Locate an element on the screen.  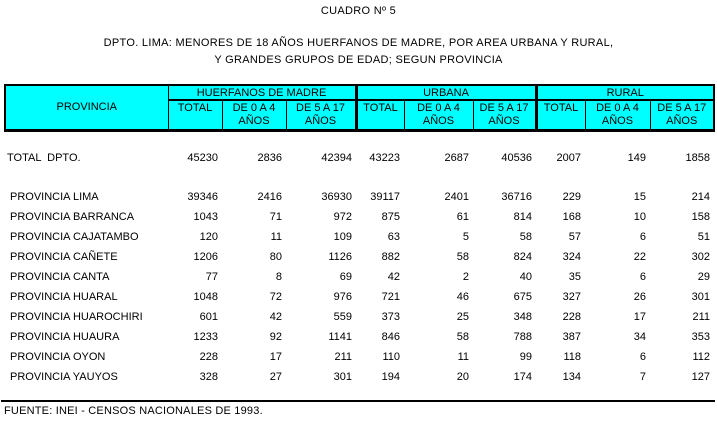
cell-value: 42394 is located at coordinates (336, 158).